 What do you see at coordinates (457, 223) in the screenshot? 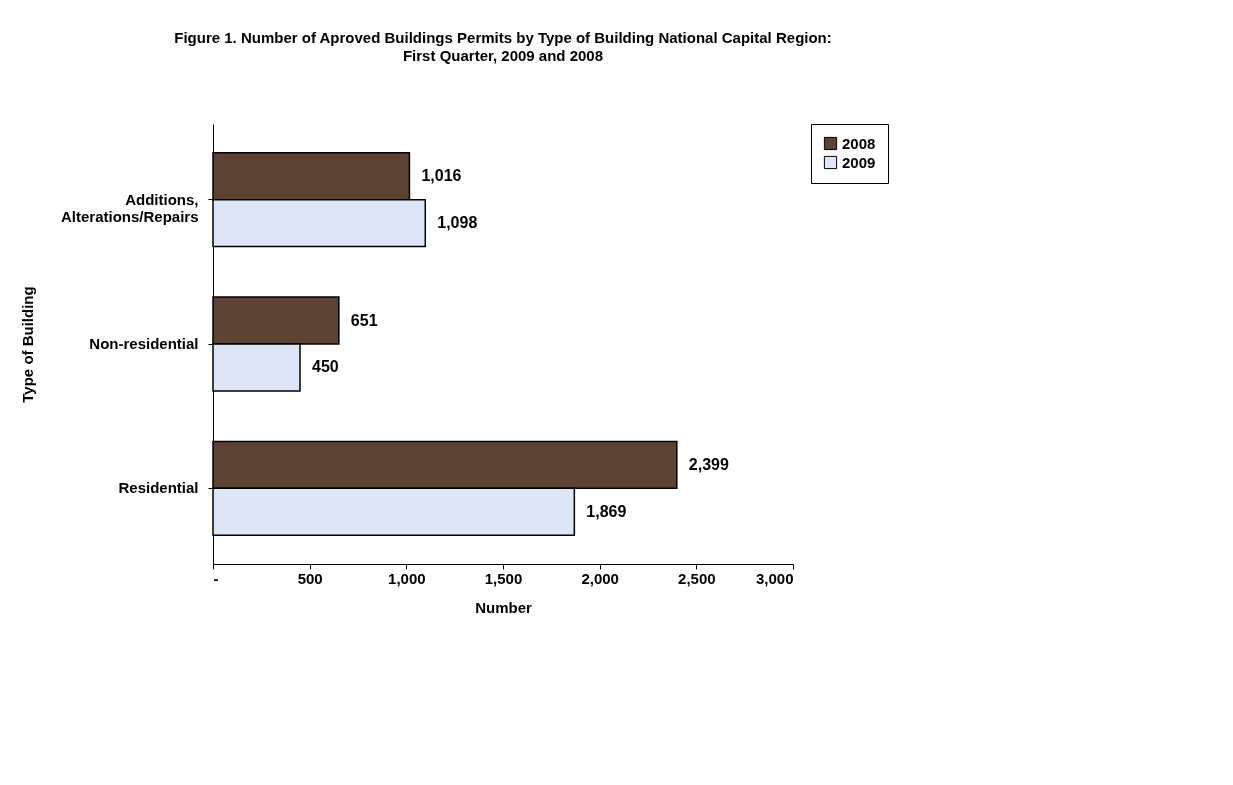
I see `data-label: 1,098` at bounding box center [457, 223].